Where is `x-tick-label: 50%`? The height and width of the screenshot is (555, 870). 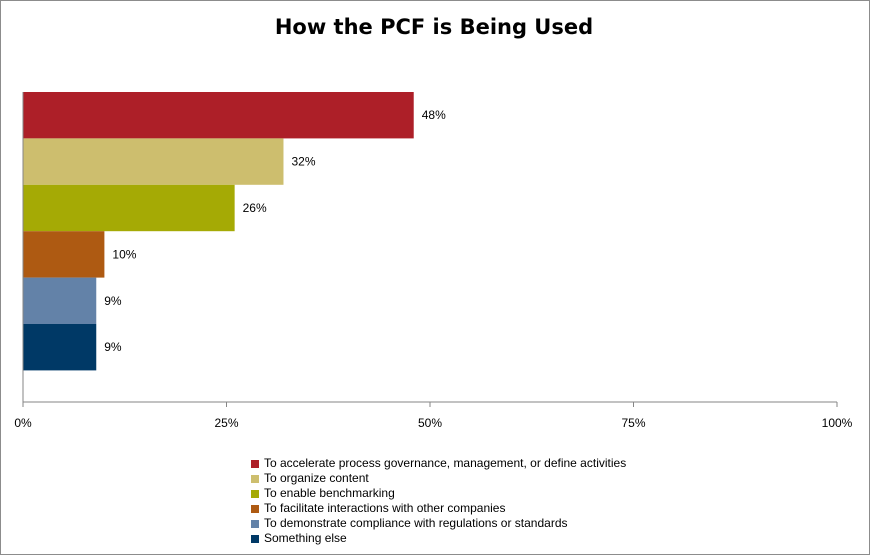 x-tick-label: 50% is located at coordinates (430, 423).